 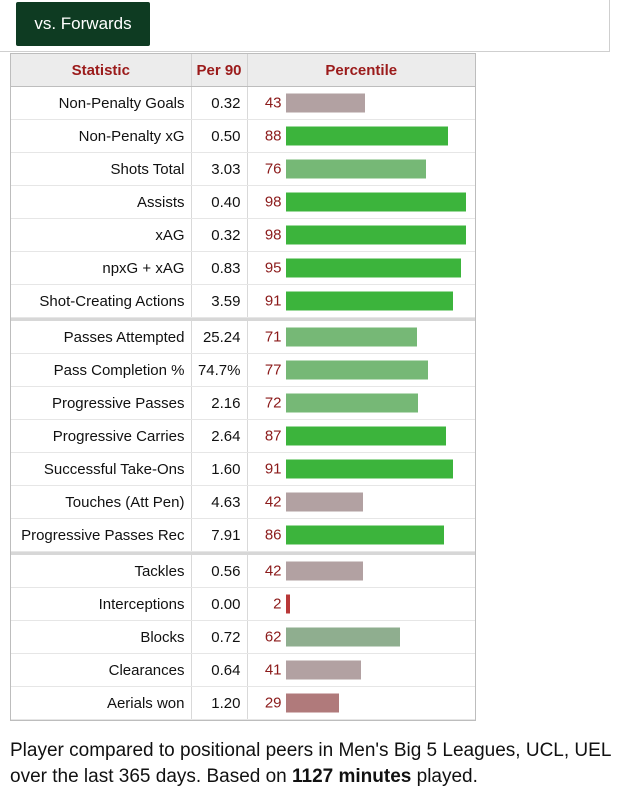 I want to click on percentile-cell: 95, so click(x=361, y=268).